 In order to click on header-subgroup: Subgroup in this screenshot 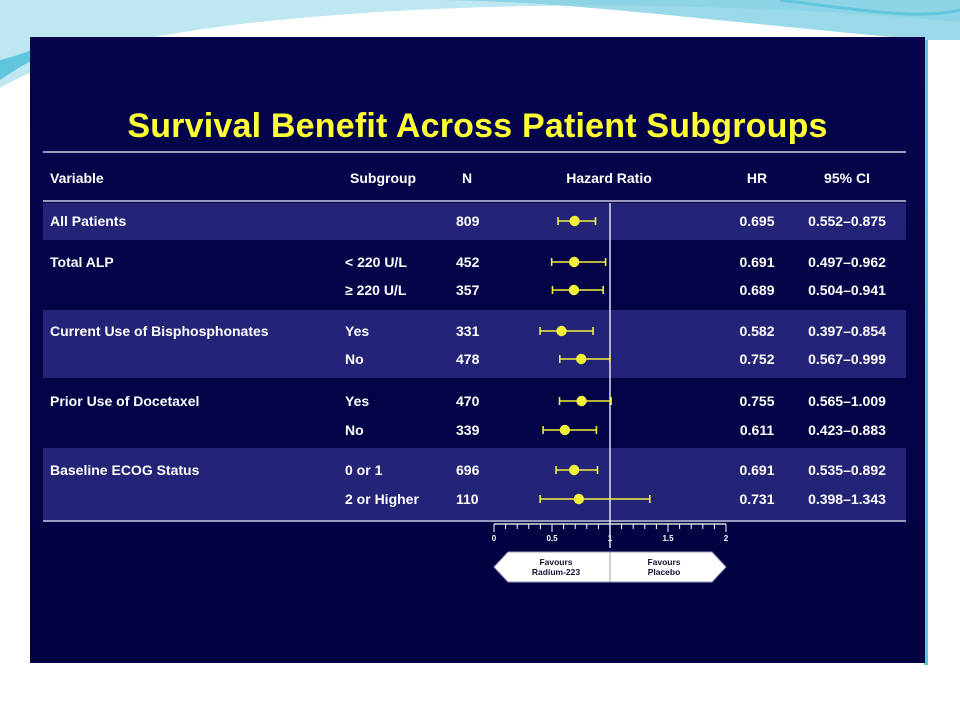, I will do `click(383, 178)`.